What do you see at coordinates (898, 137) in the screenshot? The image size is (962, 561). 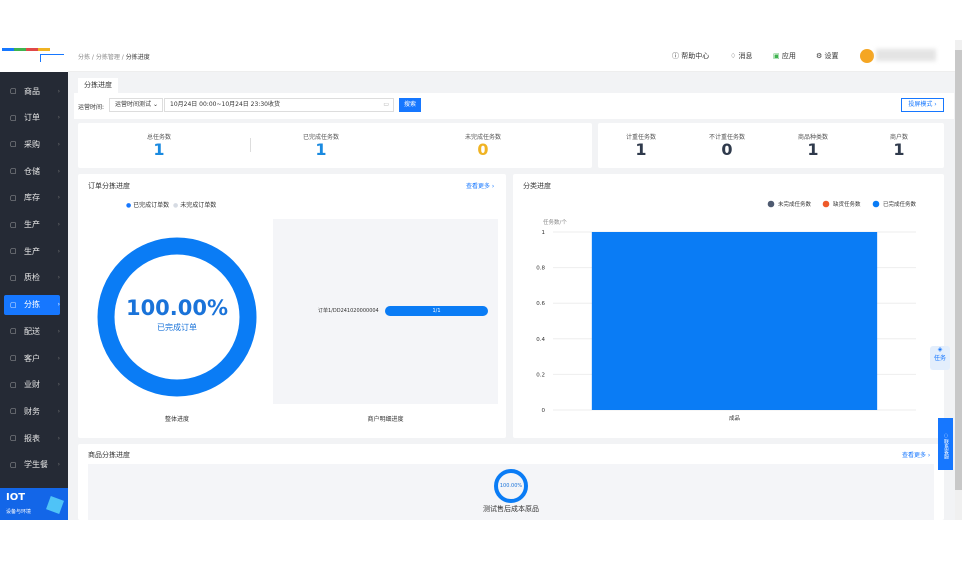 I see `stat-label: 商户数` at bounding box center [898, 137].